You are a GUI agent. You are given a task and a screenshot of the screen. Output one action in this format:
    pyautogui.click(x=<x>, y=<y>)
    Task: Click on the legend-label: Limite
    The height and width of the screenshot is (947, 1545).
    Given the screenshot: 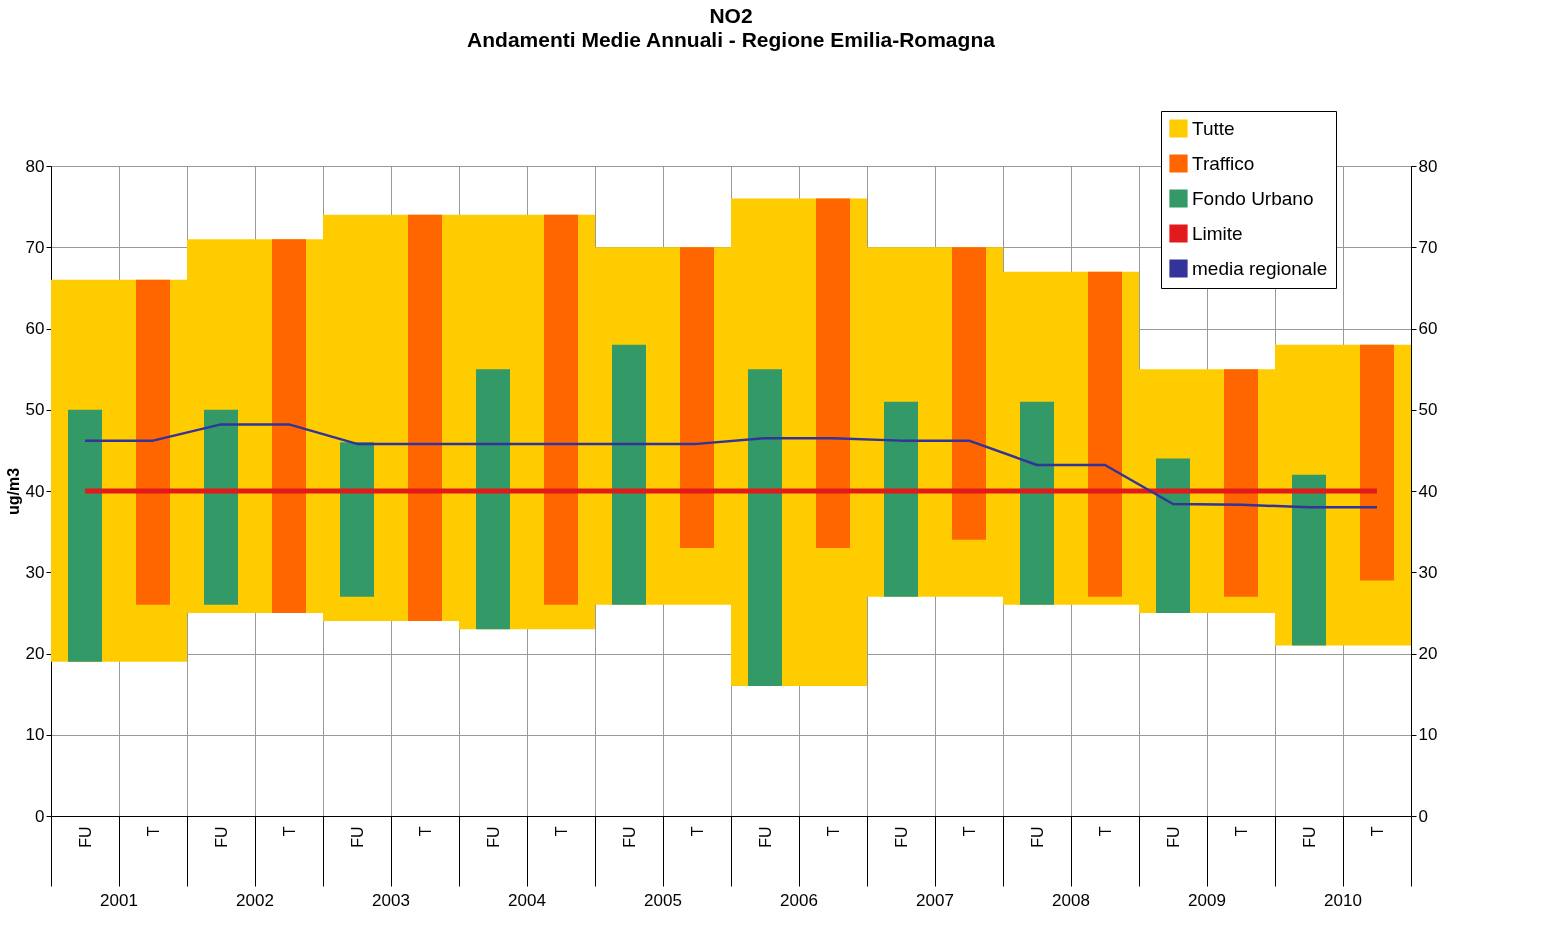 What is the action you would take?
    pyautogui.click(x=1217, y=233)
    